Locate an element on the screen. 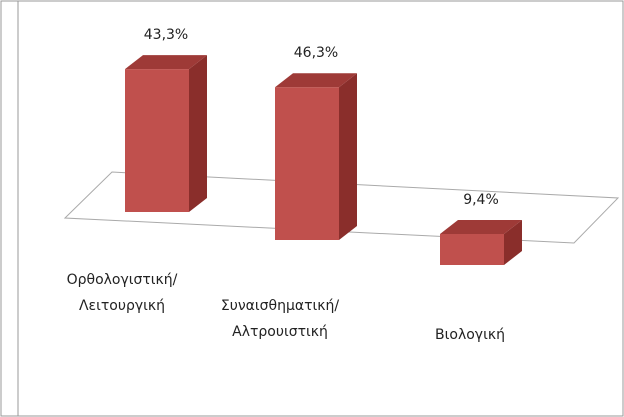  x-tick-label: Συναισθηματική/Αλτρουιστική is located at coordinates (280, 319).